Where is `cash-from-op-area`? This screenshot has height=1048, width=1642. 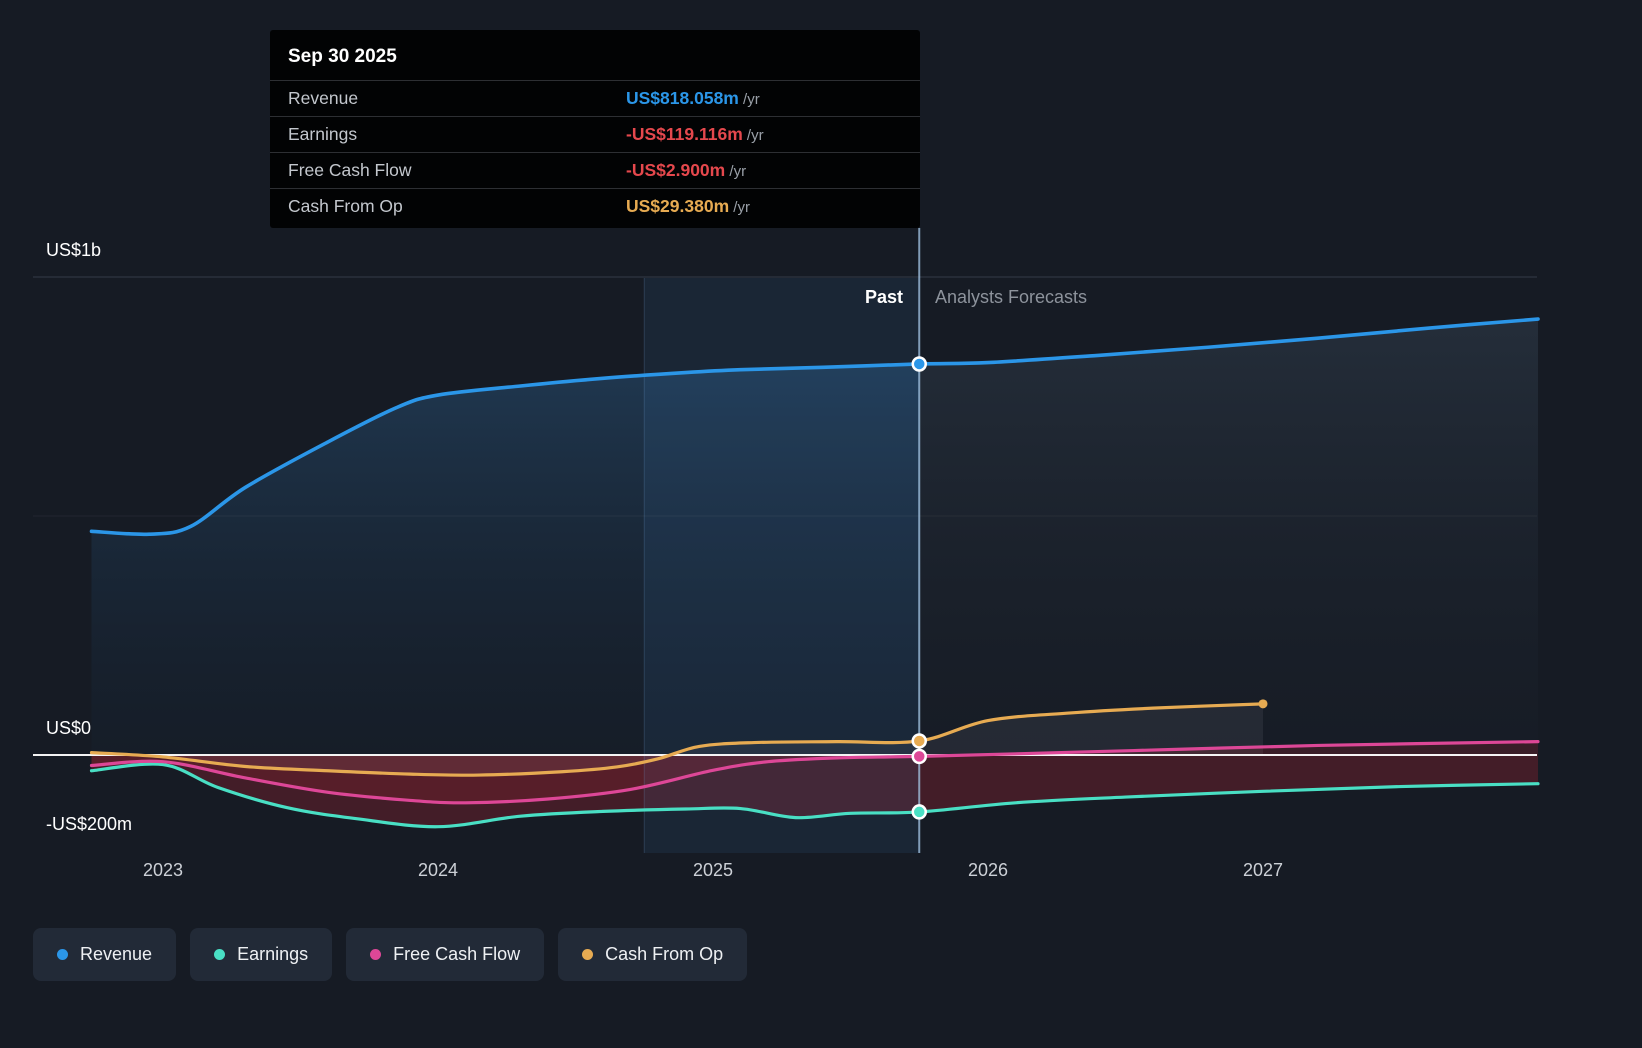
cash-from-op-area is located at coordinates (677, 739).